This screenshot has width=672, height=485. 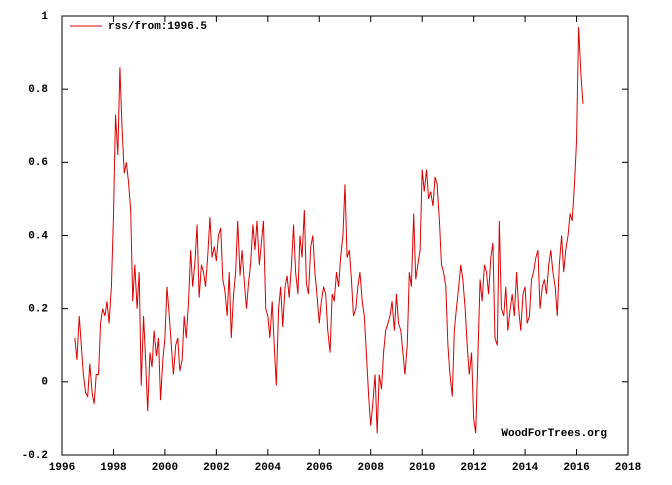 What do you see at coordinates (216, 468) in the screenshot?
I see `x-tick-label: 2002` at bounding box center [216, 468].